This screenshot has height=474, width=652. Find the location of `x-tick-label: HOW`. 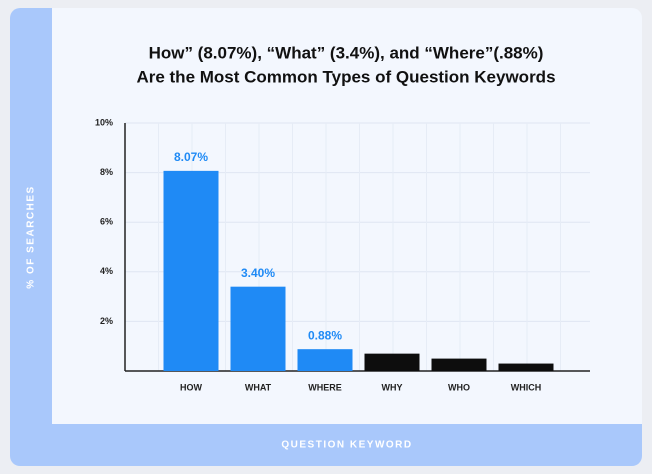

x-tick-label: HOW is located at coordinates (191, 387).